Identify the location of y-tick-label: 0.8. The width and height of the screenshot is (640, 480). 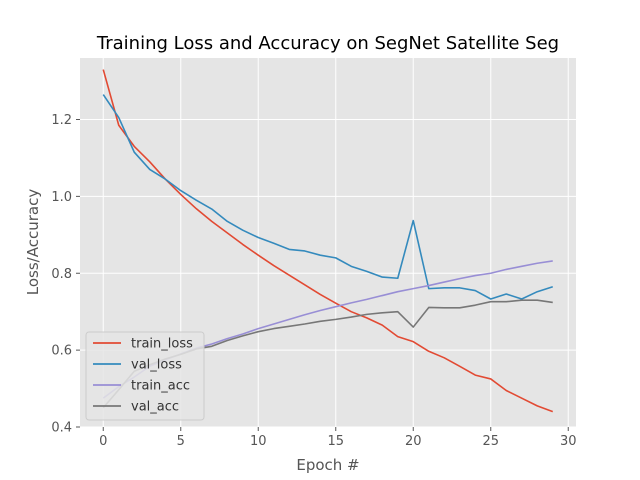
(61, 274).